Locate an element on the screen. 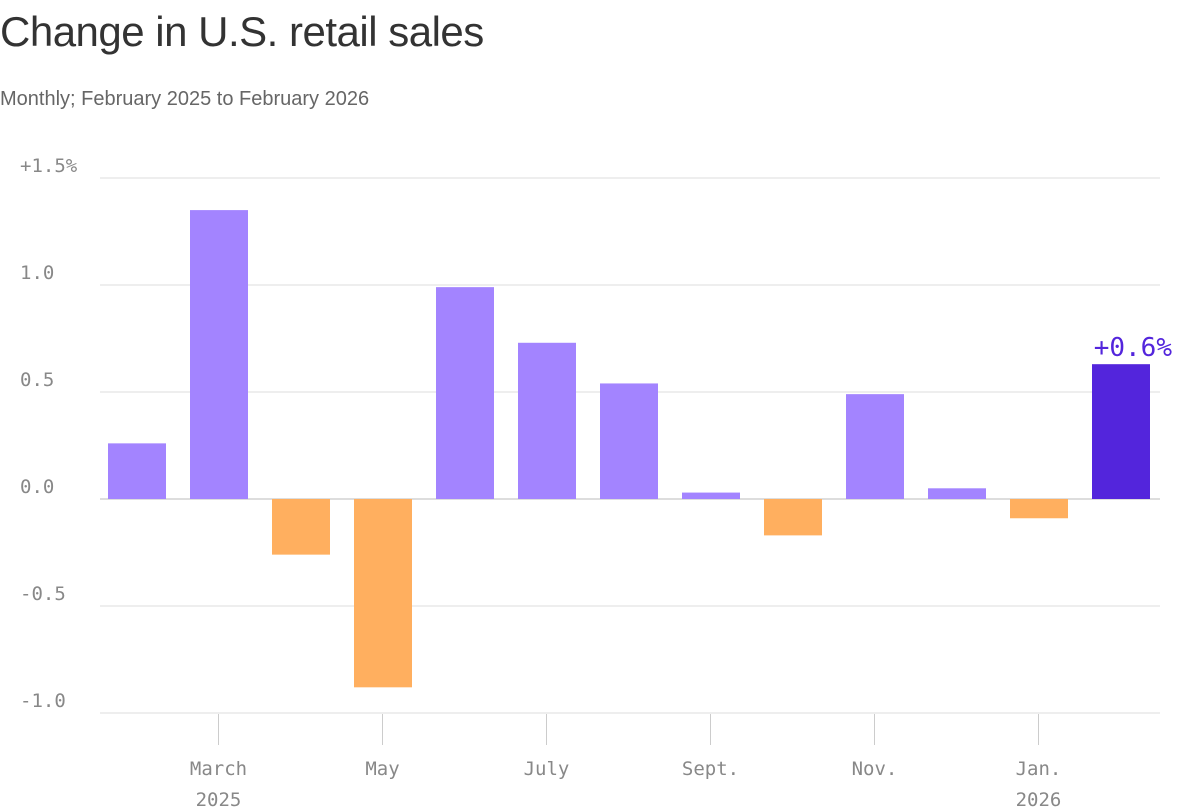  y-tick-label: -1.0 is located at coordinates (43, 701).